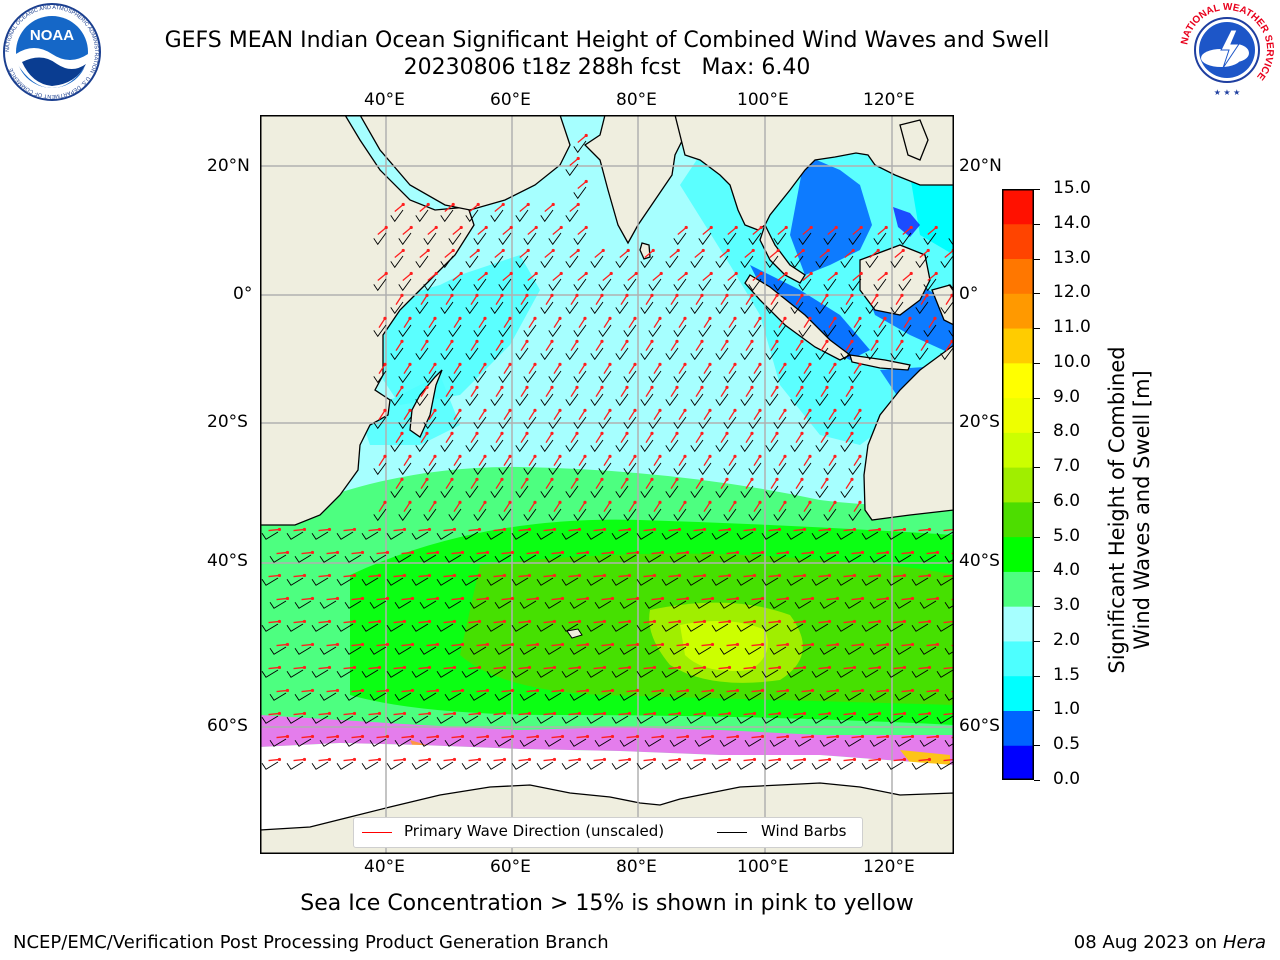 This screenshot has height=960, width=1280. I want to click on colorbar-segment, so click(1018, 450).